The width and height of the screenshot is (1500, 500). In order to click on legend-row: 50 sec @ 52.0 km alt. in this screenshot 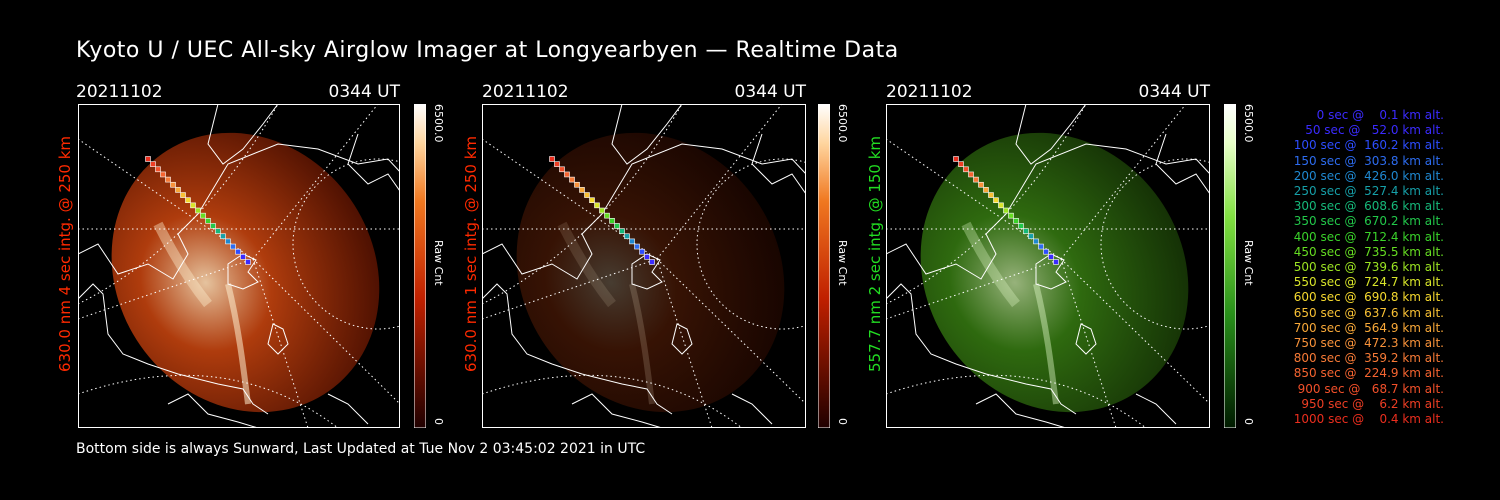, I will do `click(1370, 130)`.